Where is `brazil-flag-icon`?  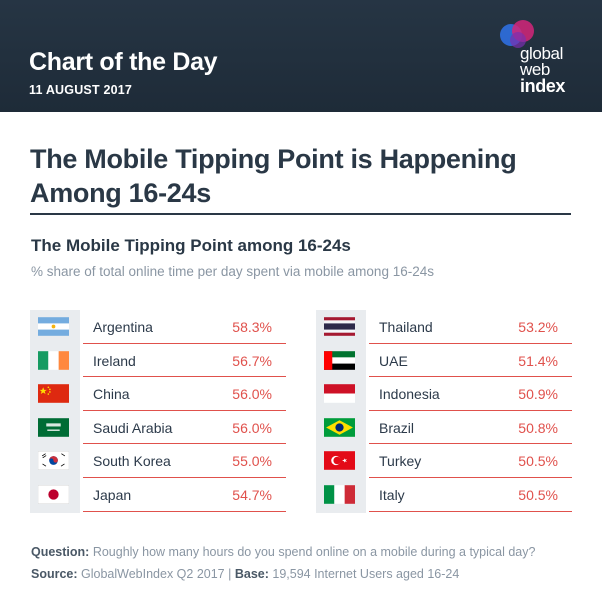 brazil-flag-icon is located at coordinates (339, 427).